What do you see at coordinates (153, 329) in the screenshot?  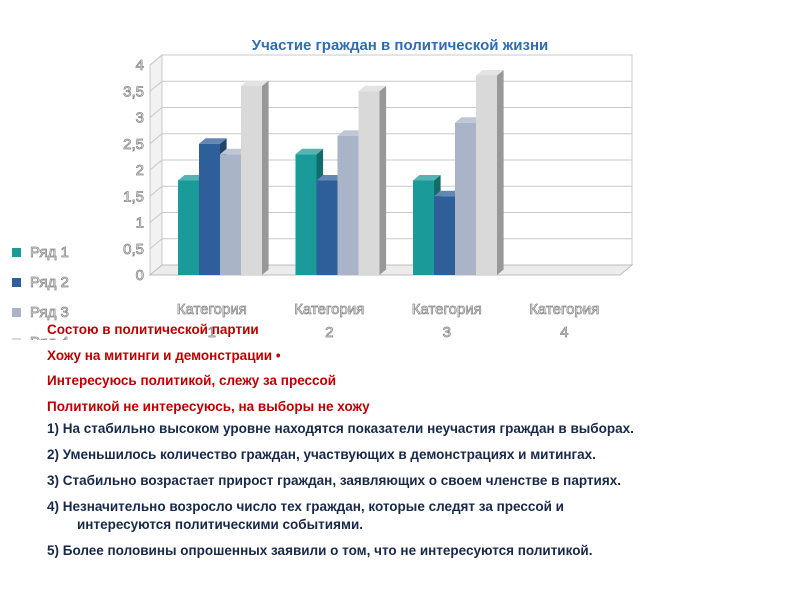 I see `legend-label-1: Состою в политической партии` at bounding box center [153, 329].